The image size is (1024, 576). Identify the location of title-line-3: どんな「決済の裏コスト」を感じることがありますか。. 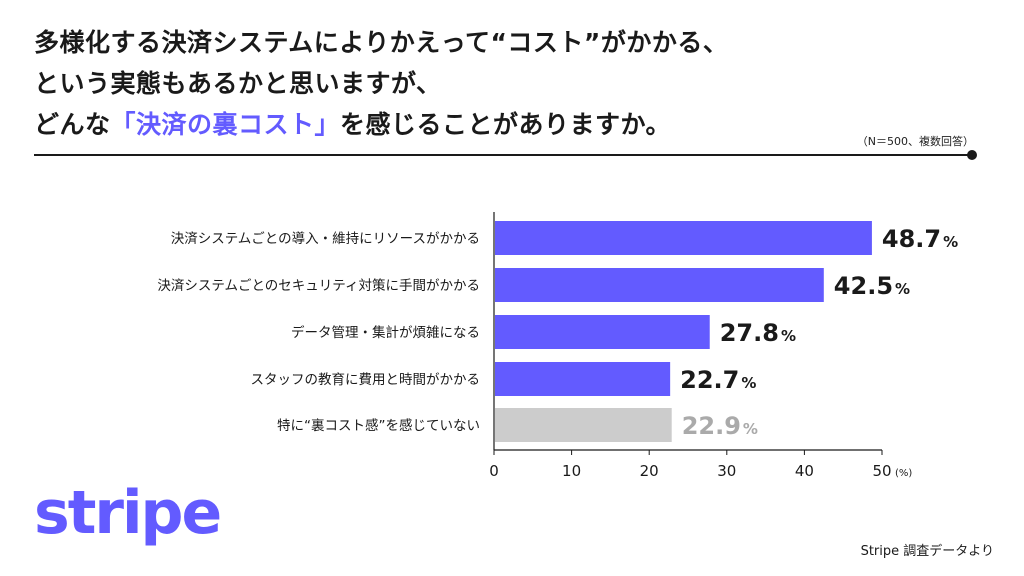
(381, 124).